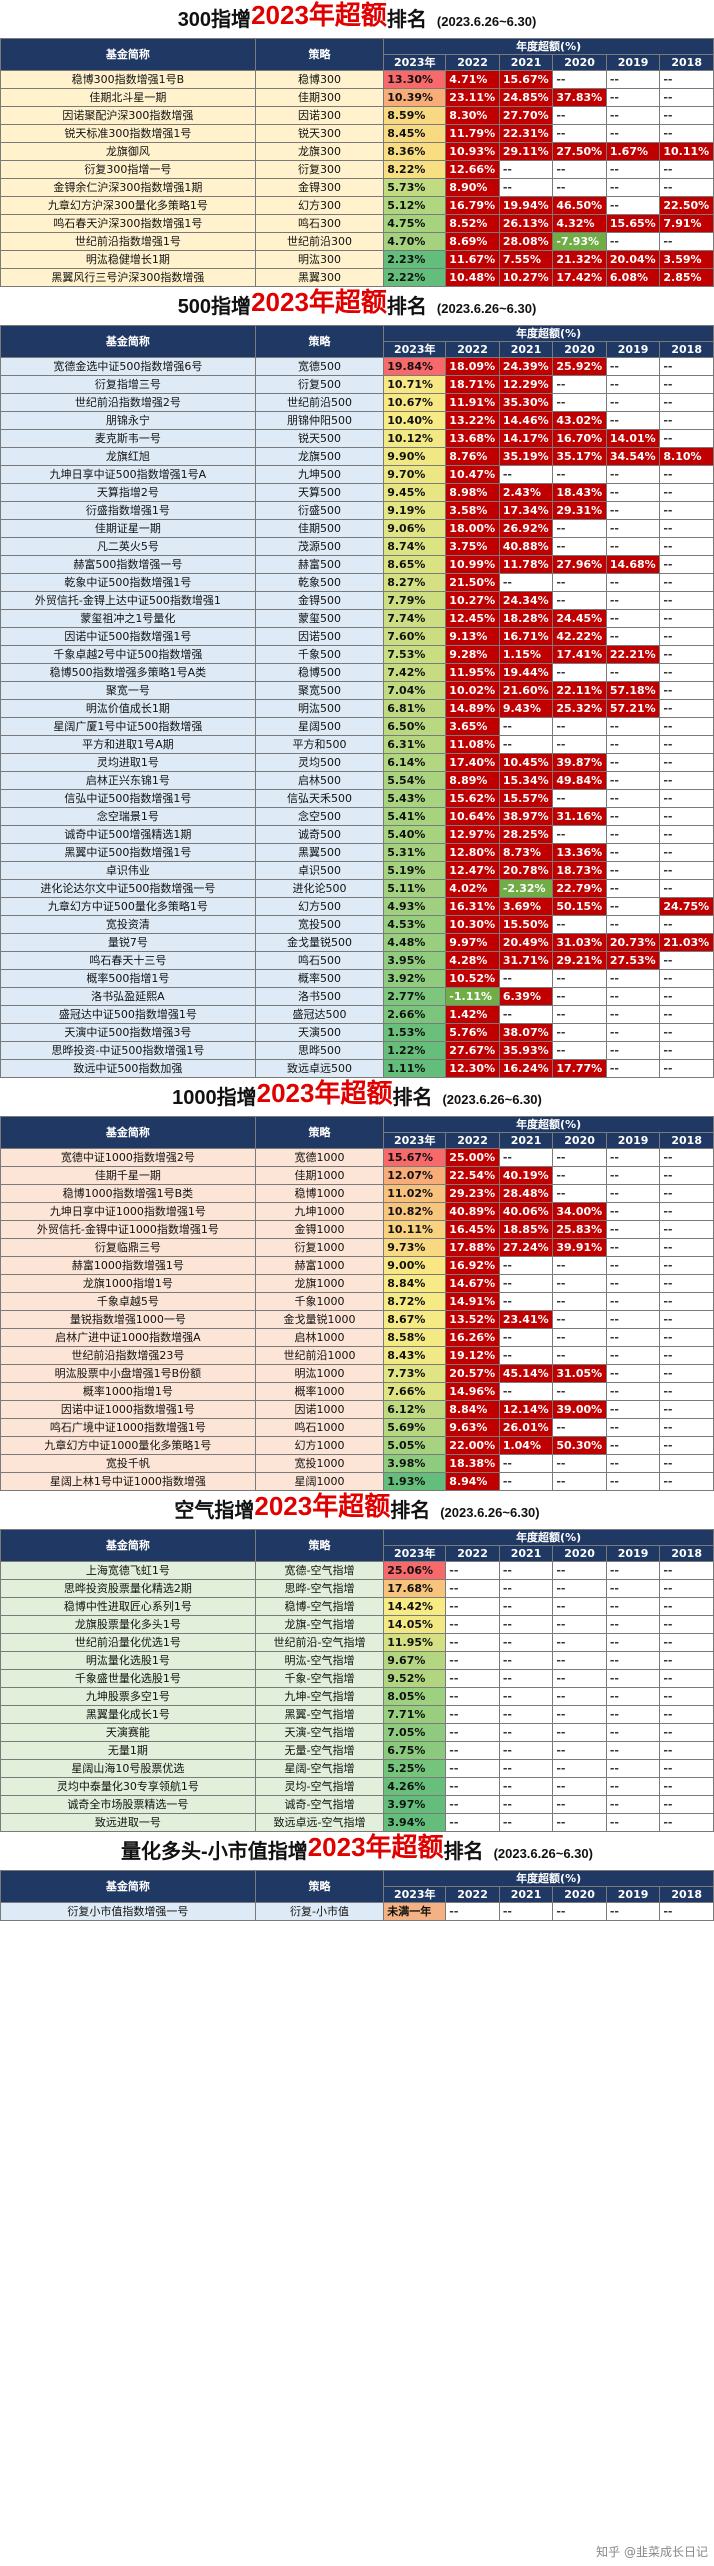  What do you see at coordinates (579, 223) in the screenshot?
I see `excess-2020: 4.32%` at bounding box center [579, 223].